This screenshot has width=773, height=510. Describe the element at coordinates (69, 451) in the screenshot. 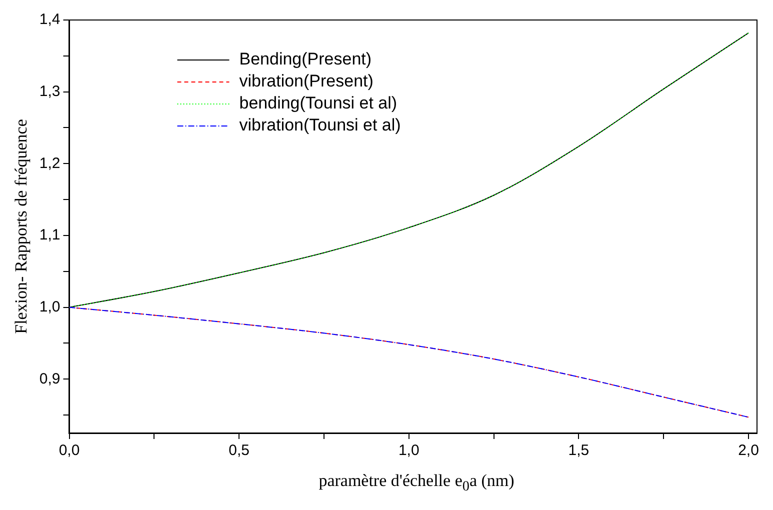

I see `x-tick-label: 0,0` at that location.